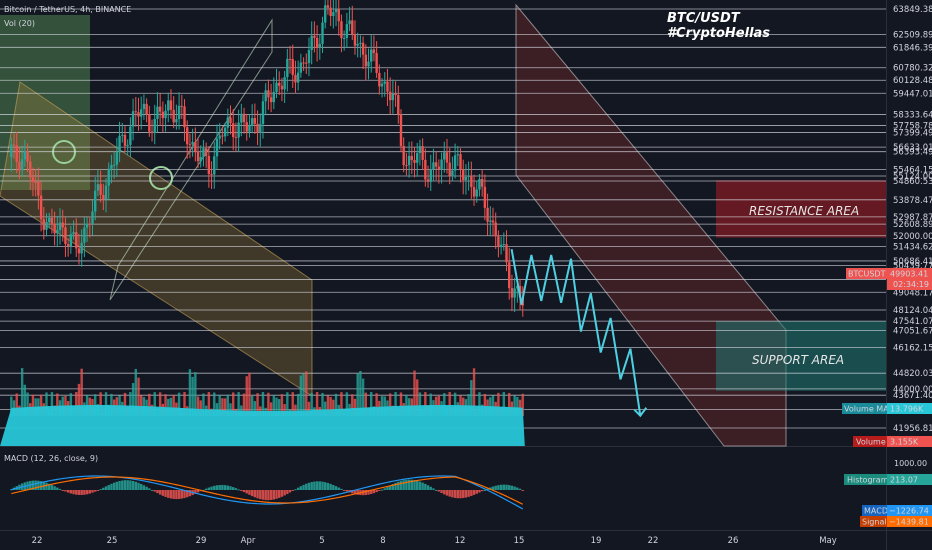 The height and width of the screenshot is (550, 932). I want to click on symbol-legend: Bitcoin / TetherUS, 4h, BINANCE, so click(67, 9).